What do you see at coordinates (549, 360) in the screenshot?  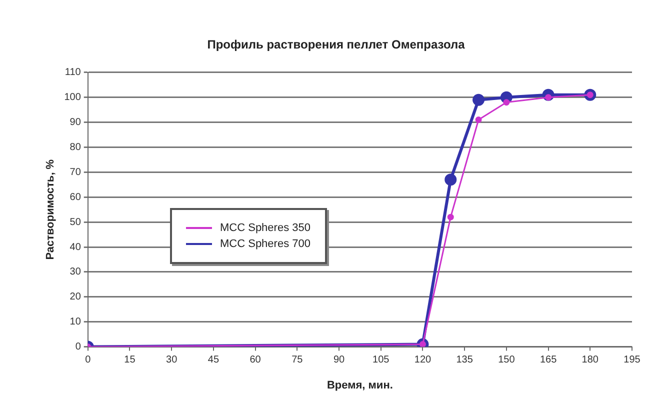 I see `x-tick-label: 165` at bounding box center [549, 360].